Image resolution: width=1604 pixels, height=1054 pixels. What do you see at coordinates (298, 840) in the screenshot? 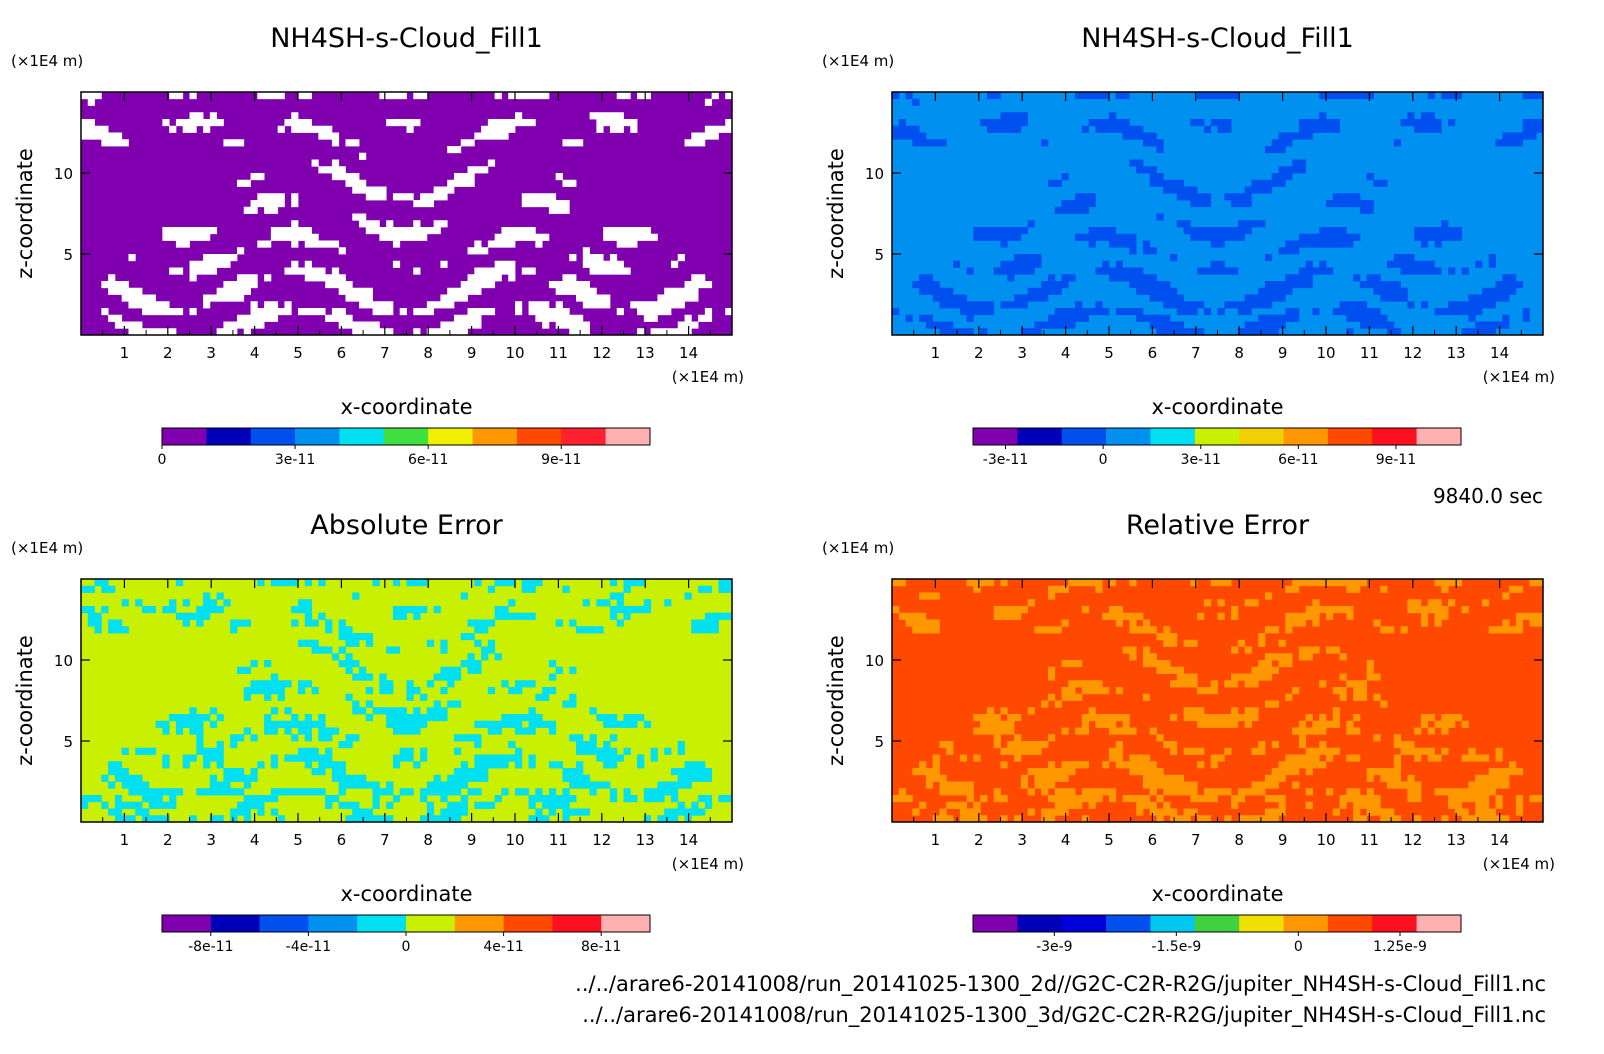
I see `x-tick-label: 5` at bounding box center [298, 840].